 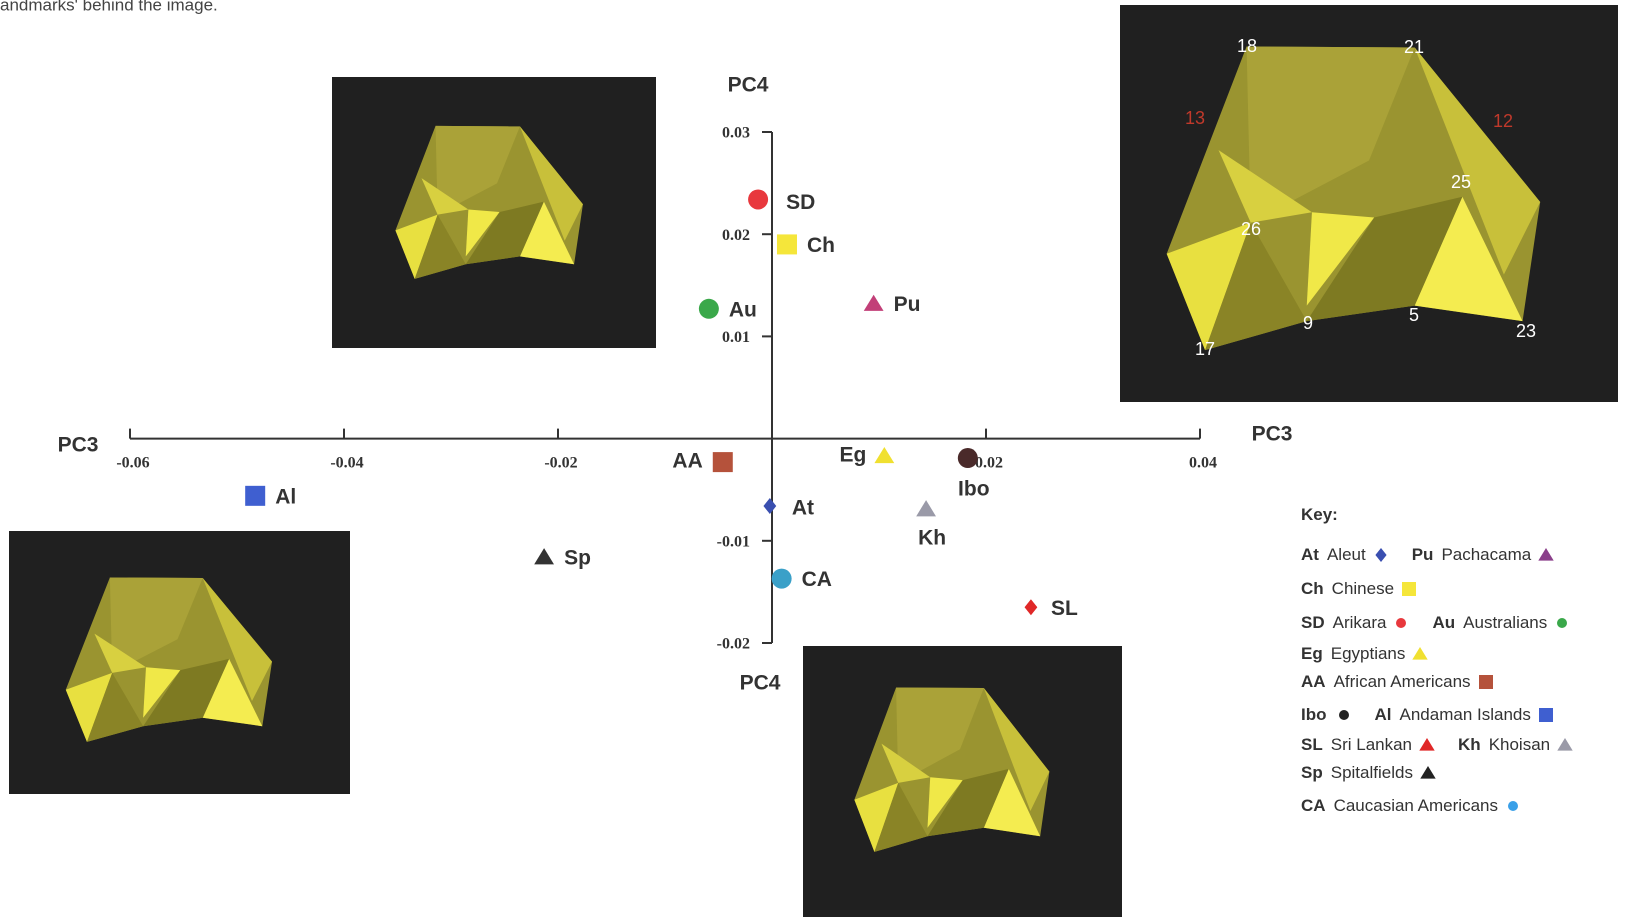 I want to click on point-label: CA, so click(x=817, y=579).